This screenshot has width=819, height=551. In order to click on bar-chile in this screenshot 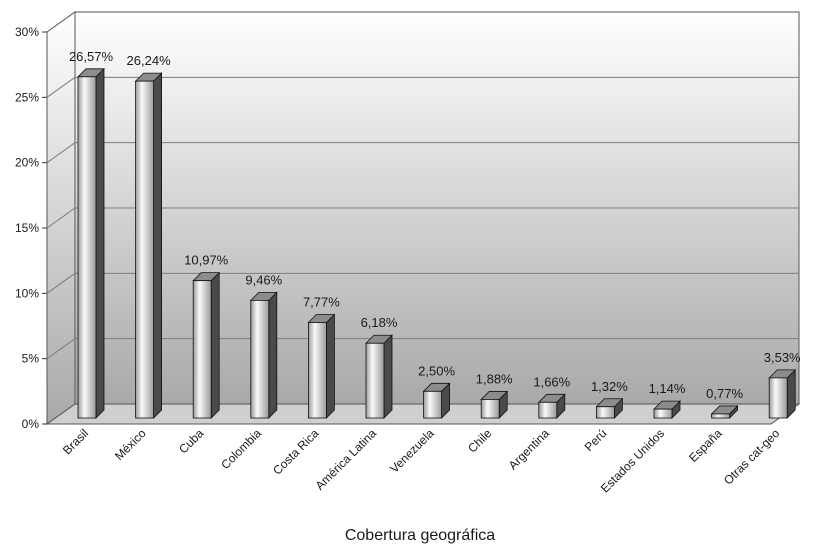, I will do `click(494, 404)`.